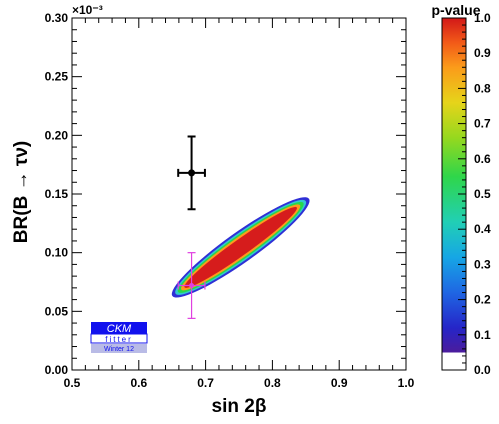 This screenshot has width=499, height=424. I want to click on region-contour-core, so click(240, 247).